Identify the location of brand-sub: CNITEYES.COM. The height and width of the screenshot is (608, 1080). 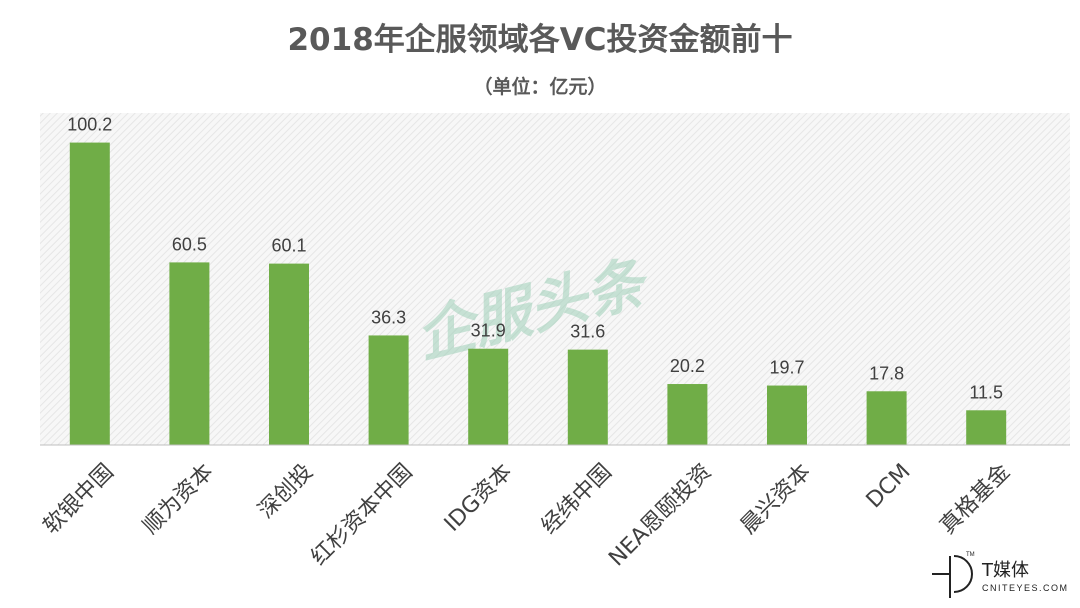
(1025, 588).